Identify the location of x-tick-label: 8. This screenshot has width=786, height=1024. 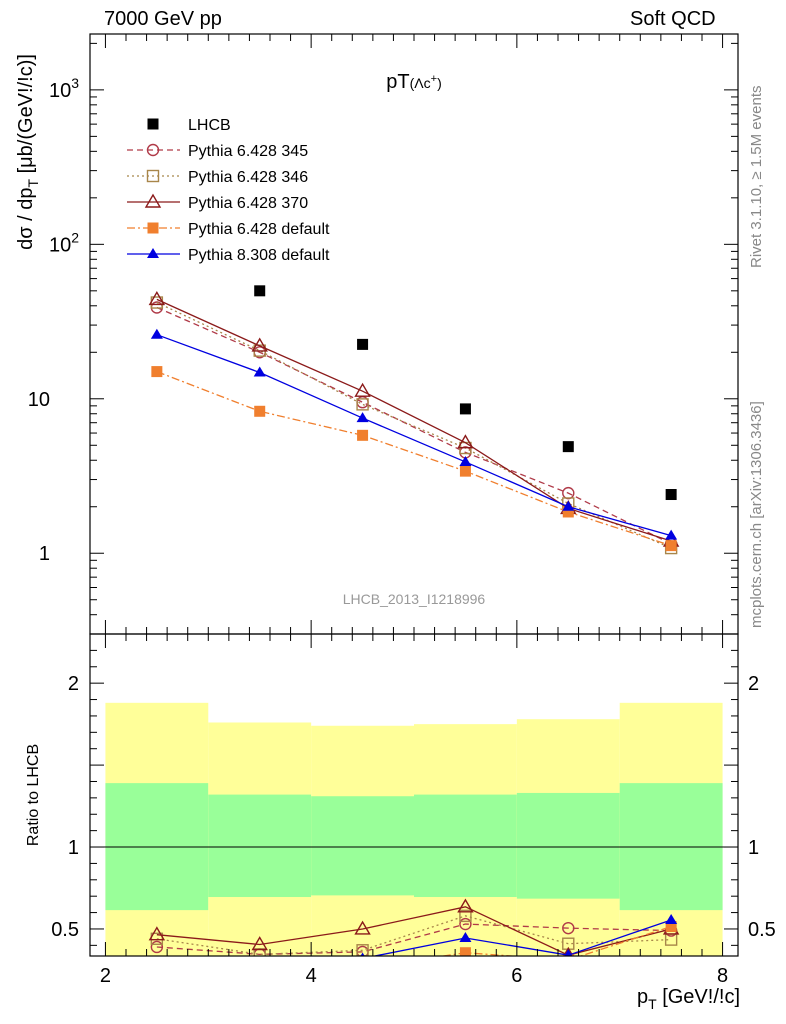
(722, 976).